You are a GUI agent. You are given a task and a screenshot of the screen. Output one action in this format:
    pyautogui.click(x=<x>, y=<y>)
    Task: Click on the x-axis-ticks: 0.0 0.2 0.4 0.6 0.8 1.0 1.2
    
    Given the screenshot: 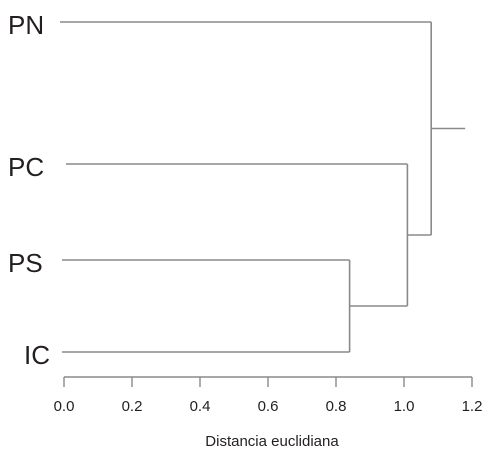 What is the action you would take?
    pyautogui.click(x=268, y=396)
    